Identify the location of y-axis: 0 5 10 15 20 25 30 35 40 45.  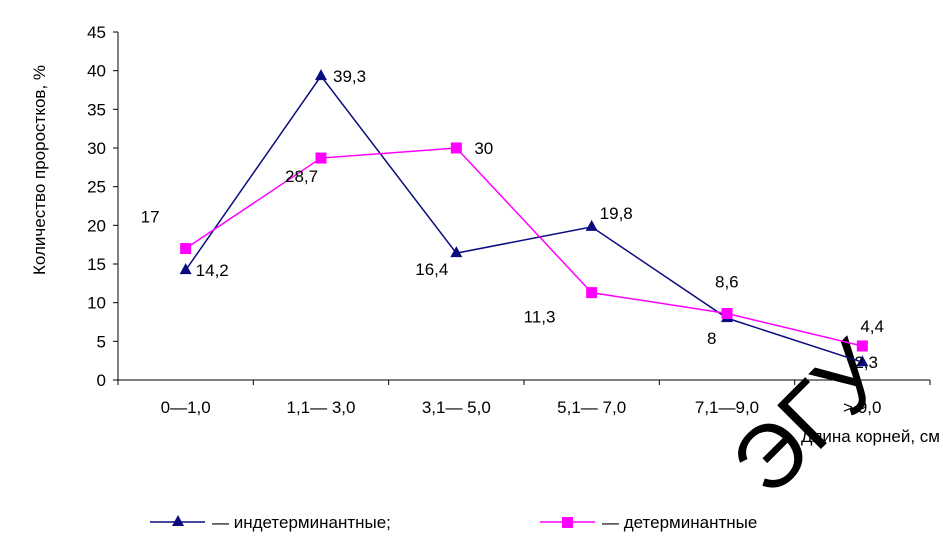
(103, 206).